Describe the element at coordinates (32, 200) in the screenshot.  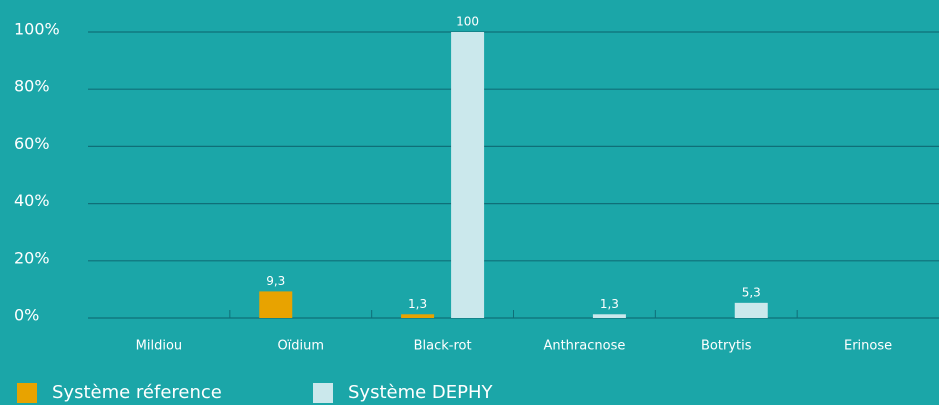
I see `y-tick-label: 40%` at that location.